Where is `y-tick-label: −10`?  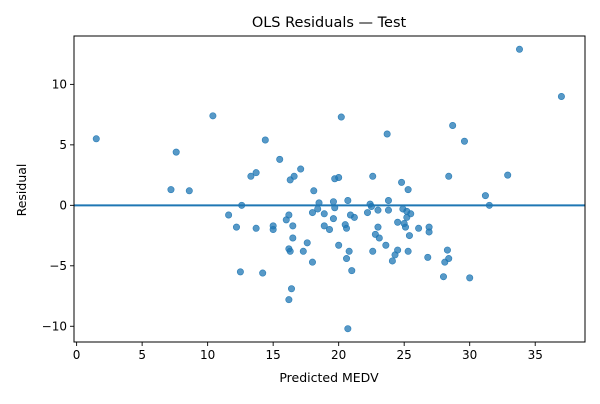 y-tick-label: −10 is located at coordinates (54, 327).